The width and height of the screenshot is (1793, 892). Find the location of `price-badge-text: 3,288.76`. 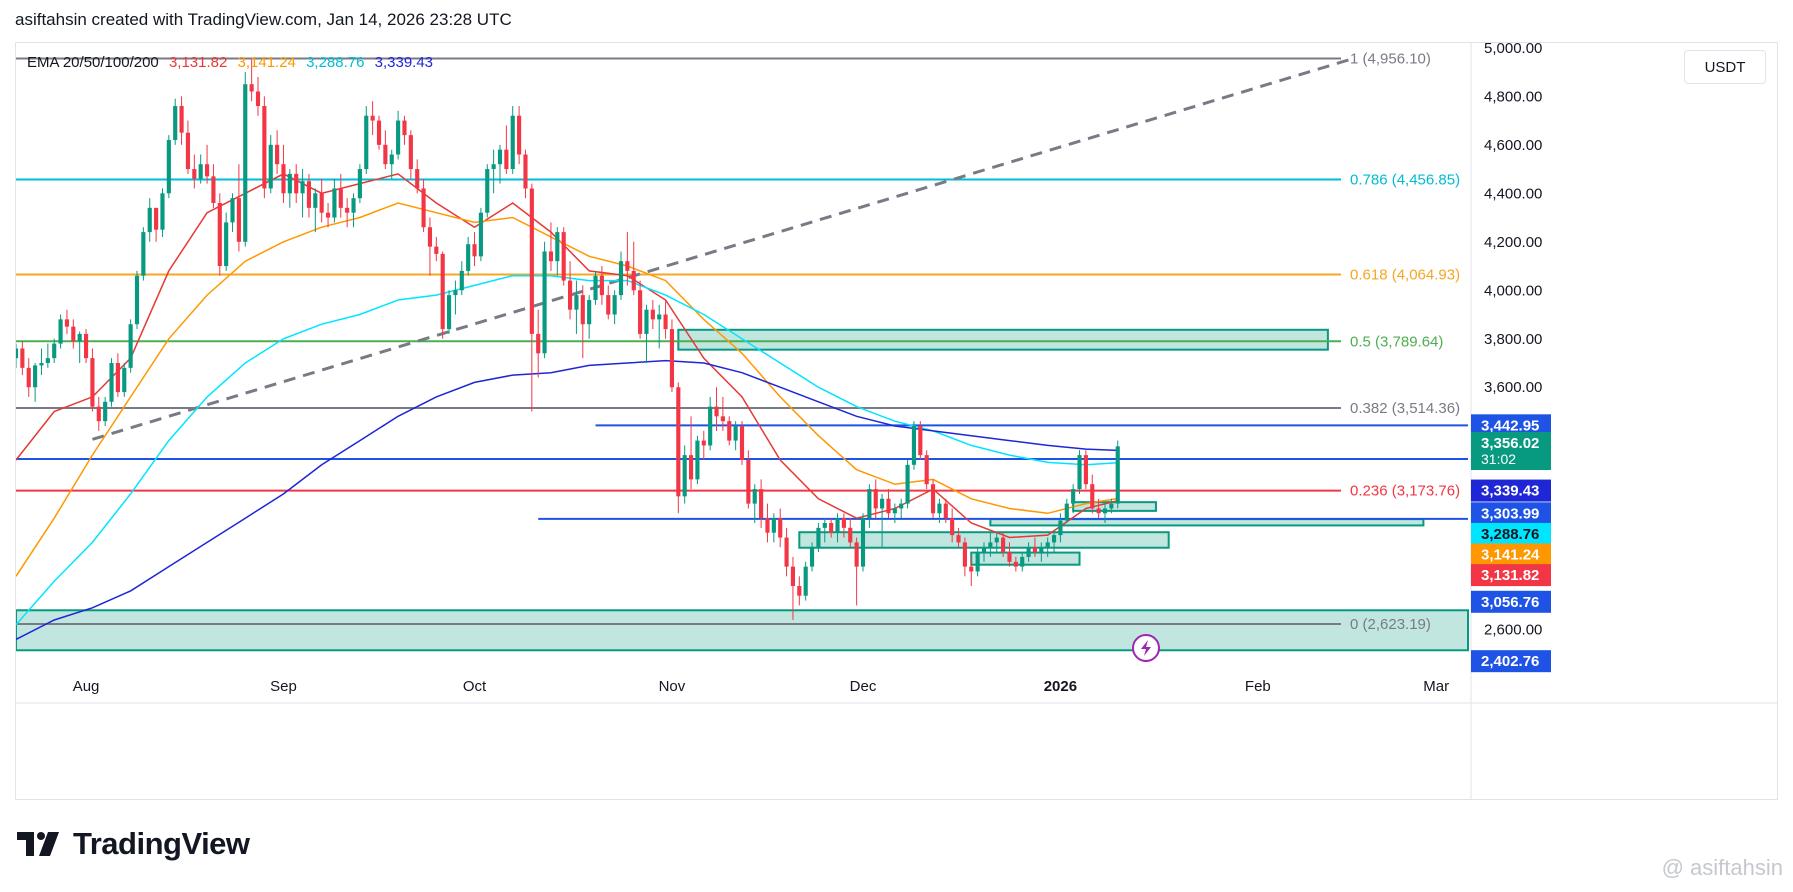

price-badge-text: 3,288.76 is located at coordinates (1510, 534).